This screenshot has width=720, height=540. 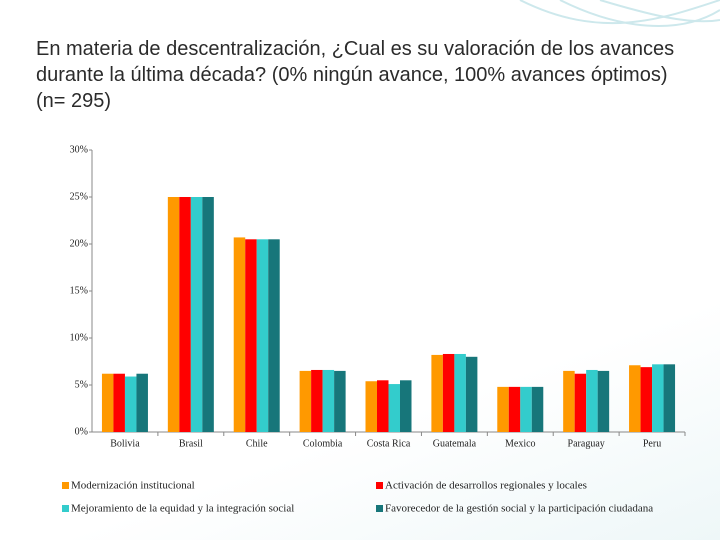 What do you see at coordinates (455, 443) in the screenshot?
I see `x-tick-label: Guatemala` at bounding box center [455, 443].